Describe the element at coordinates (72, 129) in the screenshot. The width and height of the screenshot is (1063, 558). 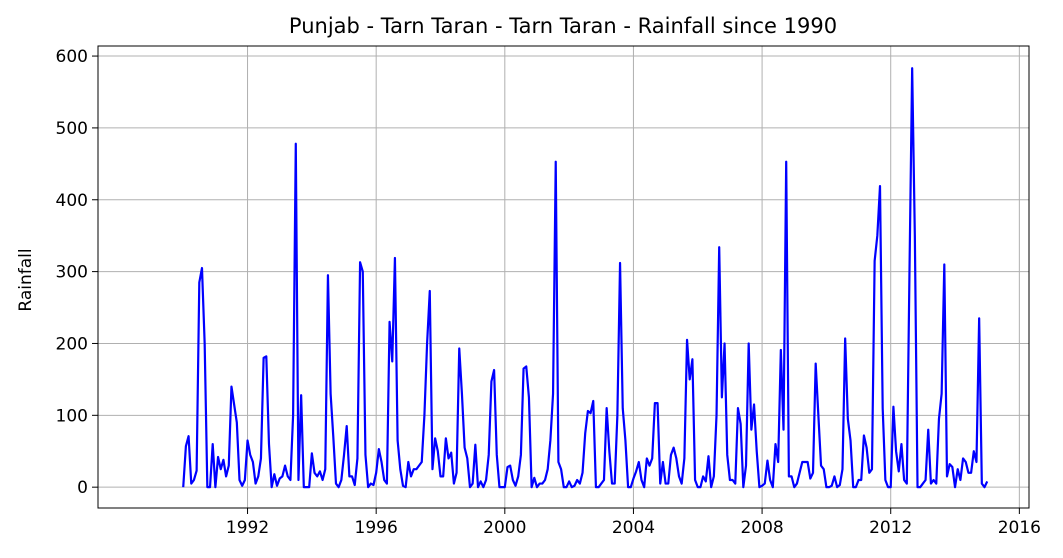
I see `y-tick-label: 500` at that location.